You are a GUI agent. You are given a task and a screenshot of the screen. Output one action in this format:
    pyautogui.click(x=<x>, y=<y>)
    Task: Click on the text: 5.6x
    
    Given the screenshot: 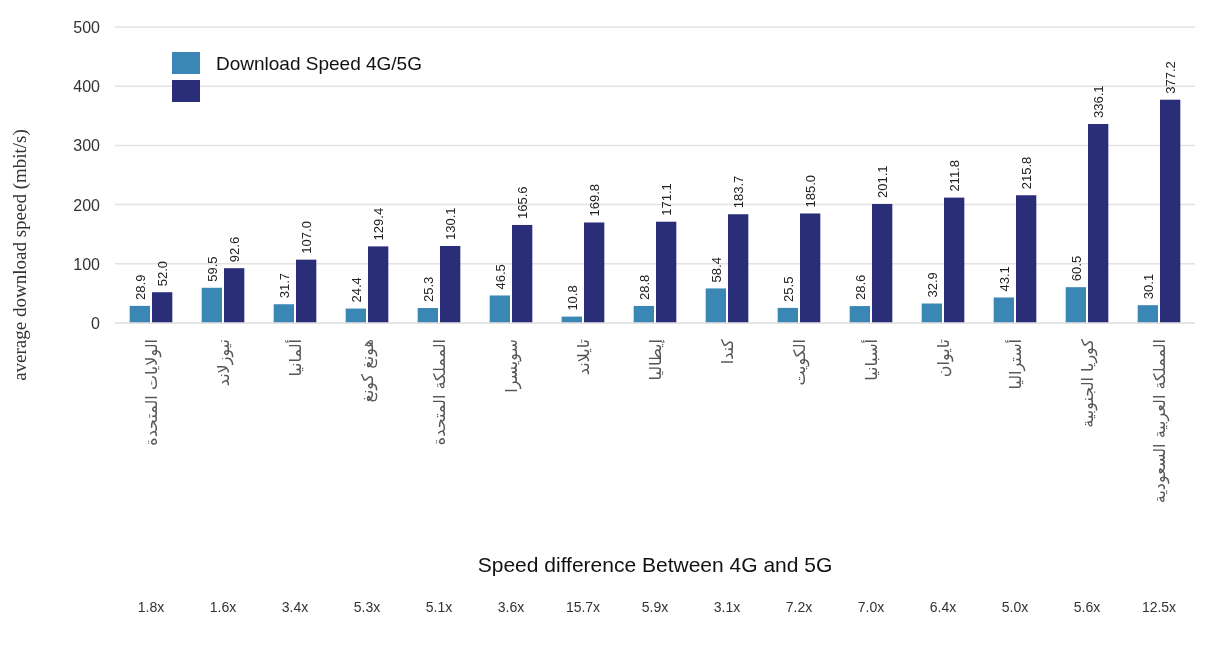 What is the action you would take?
    pyautogui.click(x=1087, y=607)
    